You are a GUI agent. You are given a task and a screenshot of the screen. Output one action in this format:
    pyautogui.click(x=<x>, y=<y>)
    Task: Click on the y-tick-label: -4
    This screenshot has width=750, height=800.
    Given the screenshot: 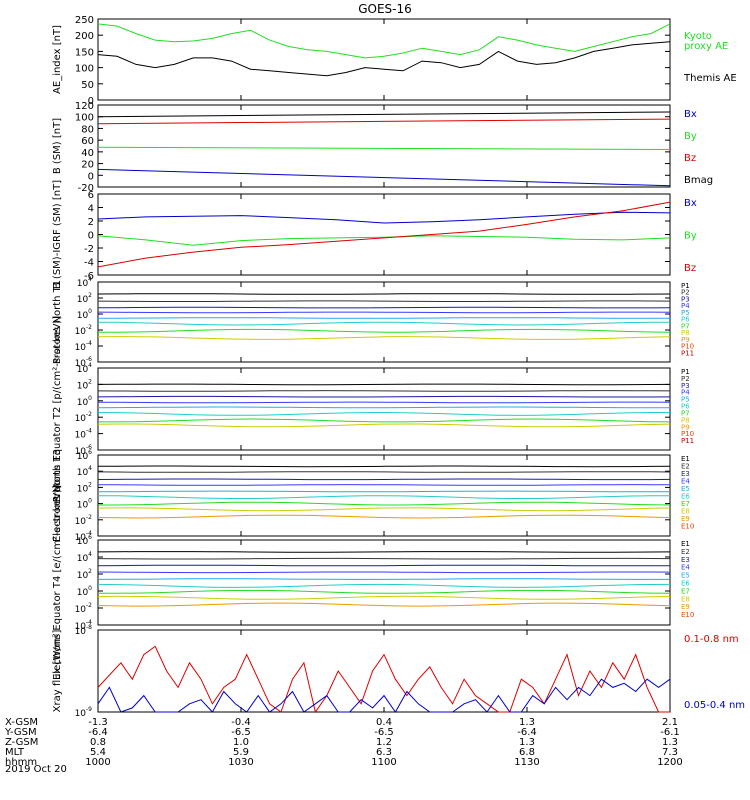 What is the action you would take?
    pyautogui.click(x=89, y=263)
    